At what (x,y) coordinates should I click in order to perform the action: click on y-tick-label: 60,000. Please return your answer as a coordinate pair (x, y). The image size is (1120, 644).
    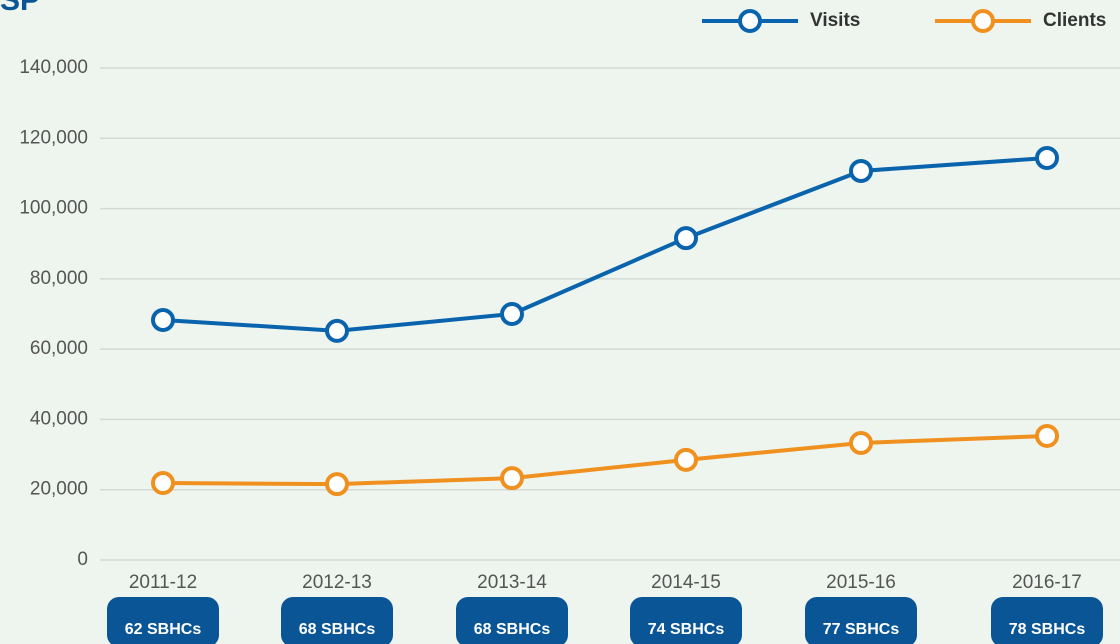
    Looking at the image, I should click on (59, 348).